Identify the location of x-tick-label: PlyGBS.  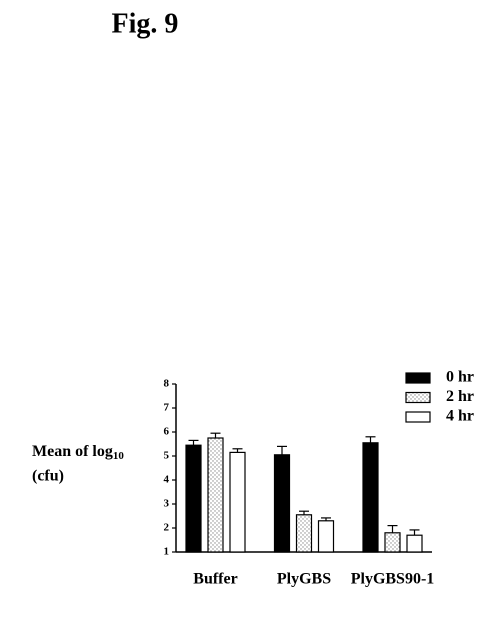
(304, 579).